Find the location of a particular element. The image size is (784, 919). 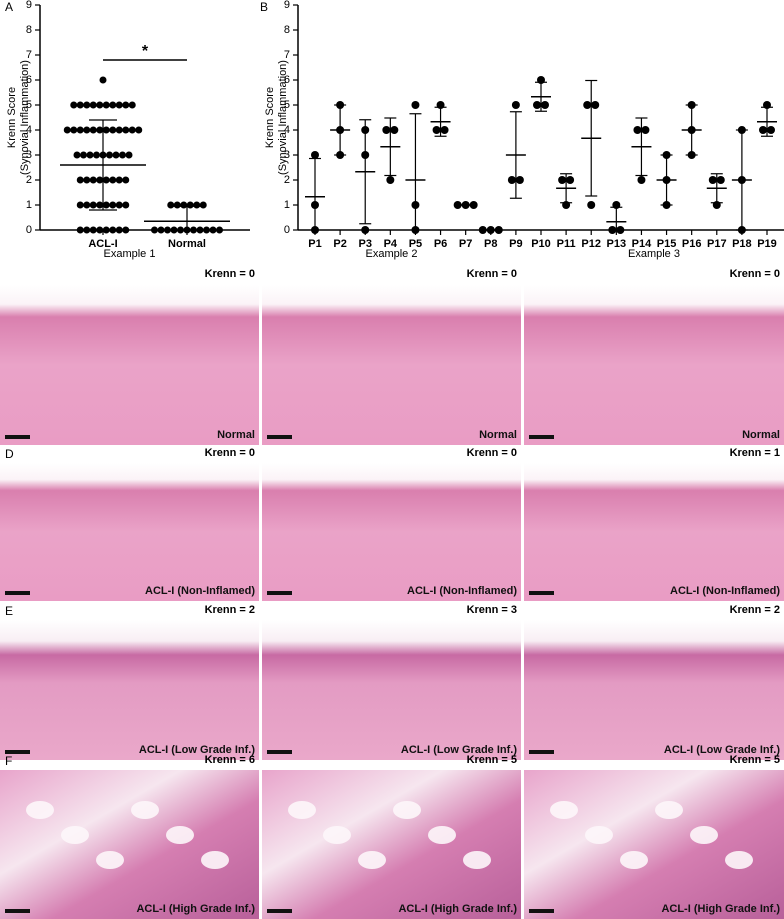

krenn-label: Krenn = 6 is located at coordinates (230, 760).